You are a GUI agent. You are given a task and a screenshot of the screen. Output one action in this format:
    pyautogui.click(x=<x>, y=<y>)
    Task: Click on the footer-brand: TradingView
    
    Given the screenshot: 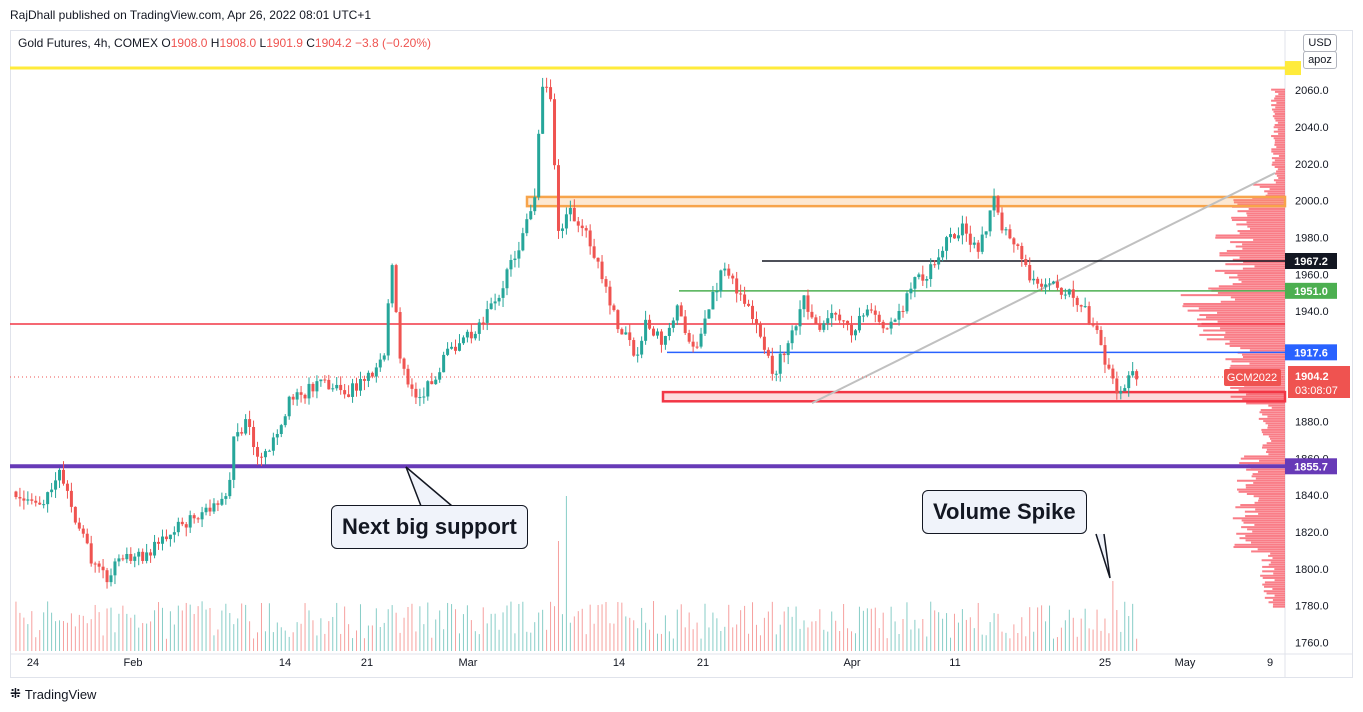 What is the action you would take?
    pyautogui.click(x=60, y=694)
    